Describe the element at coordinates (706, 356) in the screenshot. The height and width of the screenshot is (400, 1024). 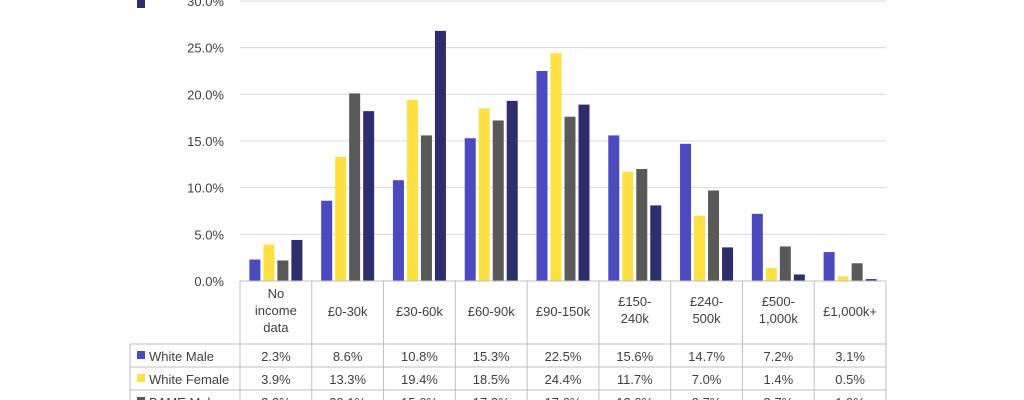
I see `table-value: 14.7%` at that location.